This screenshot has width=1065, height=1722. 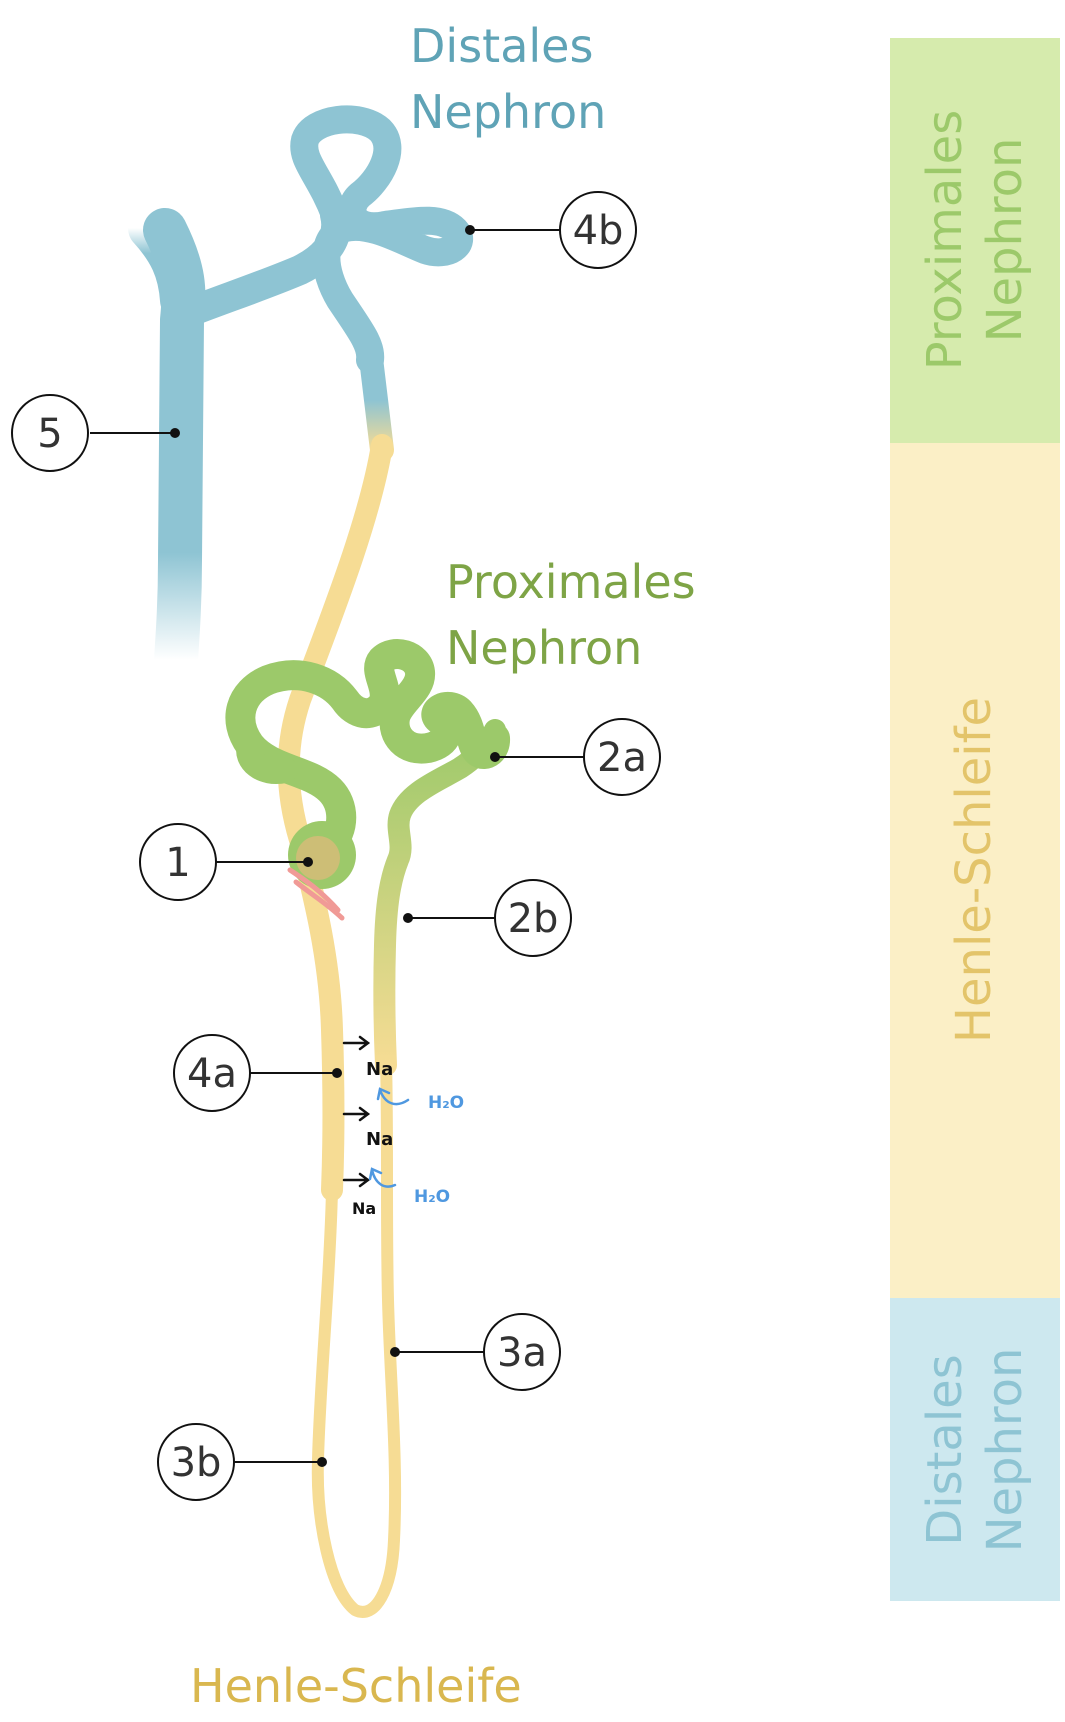 What do you see at coordinates (508, 112) in the screenshot?
I see `title-distal-line-2: Nephron` at bounding box center [508, 112].